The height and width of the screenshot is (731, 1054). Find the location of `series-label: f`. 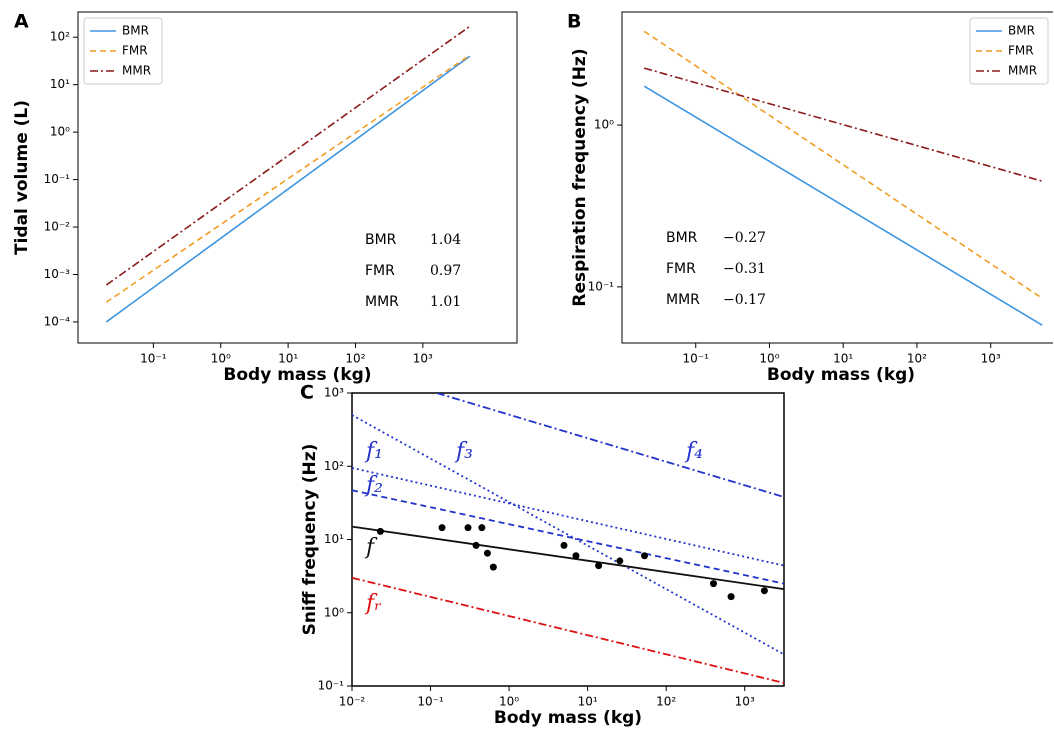

series-label: f is located at coordinates (371, 547).